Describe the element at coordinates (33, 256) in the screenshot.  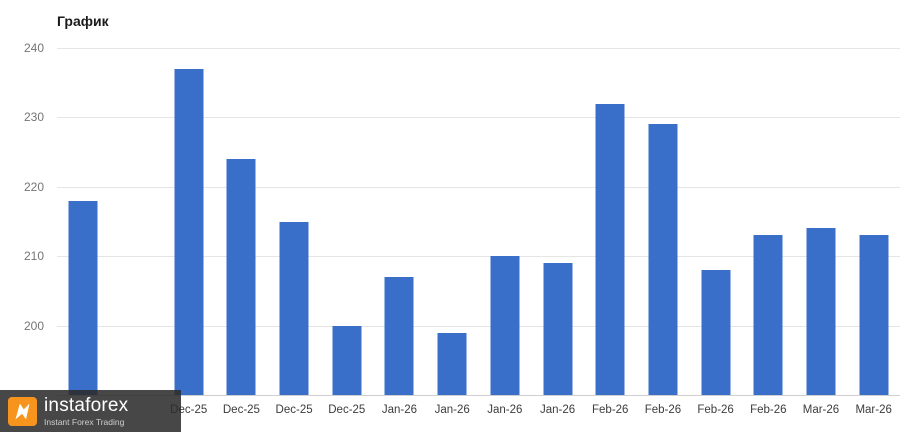
I see `y-axis-label: 210` at that location.